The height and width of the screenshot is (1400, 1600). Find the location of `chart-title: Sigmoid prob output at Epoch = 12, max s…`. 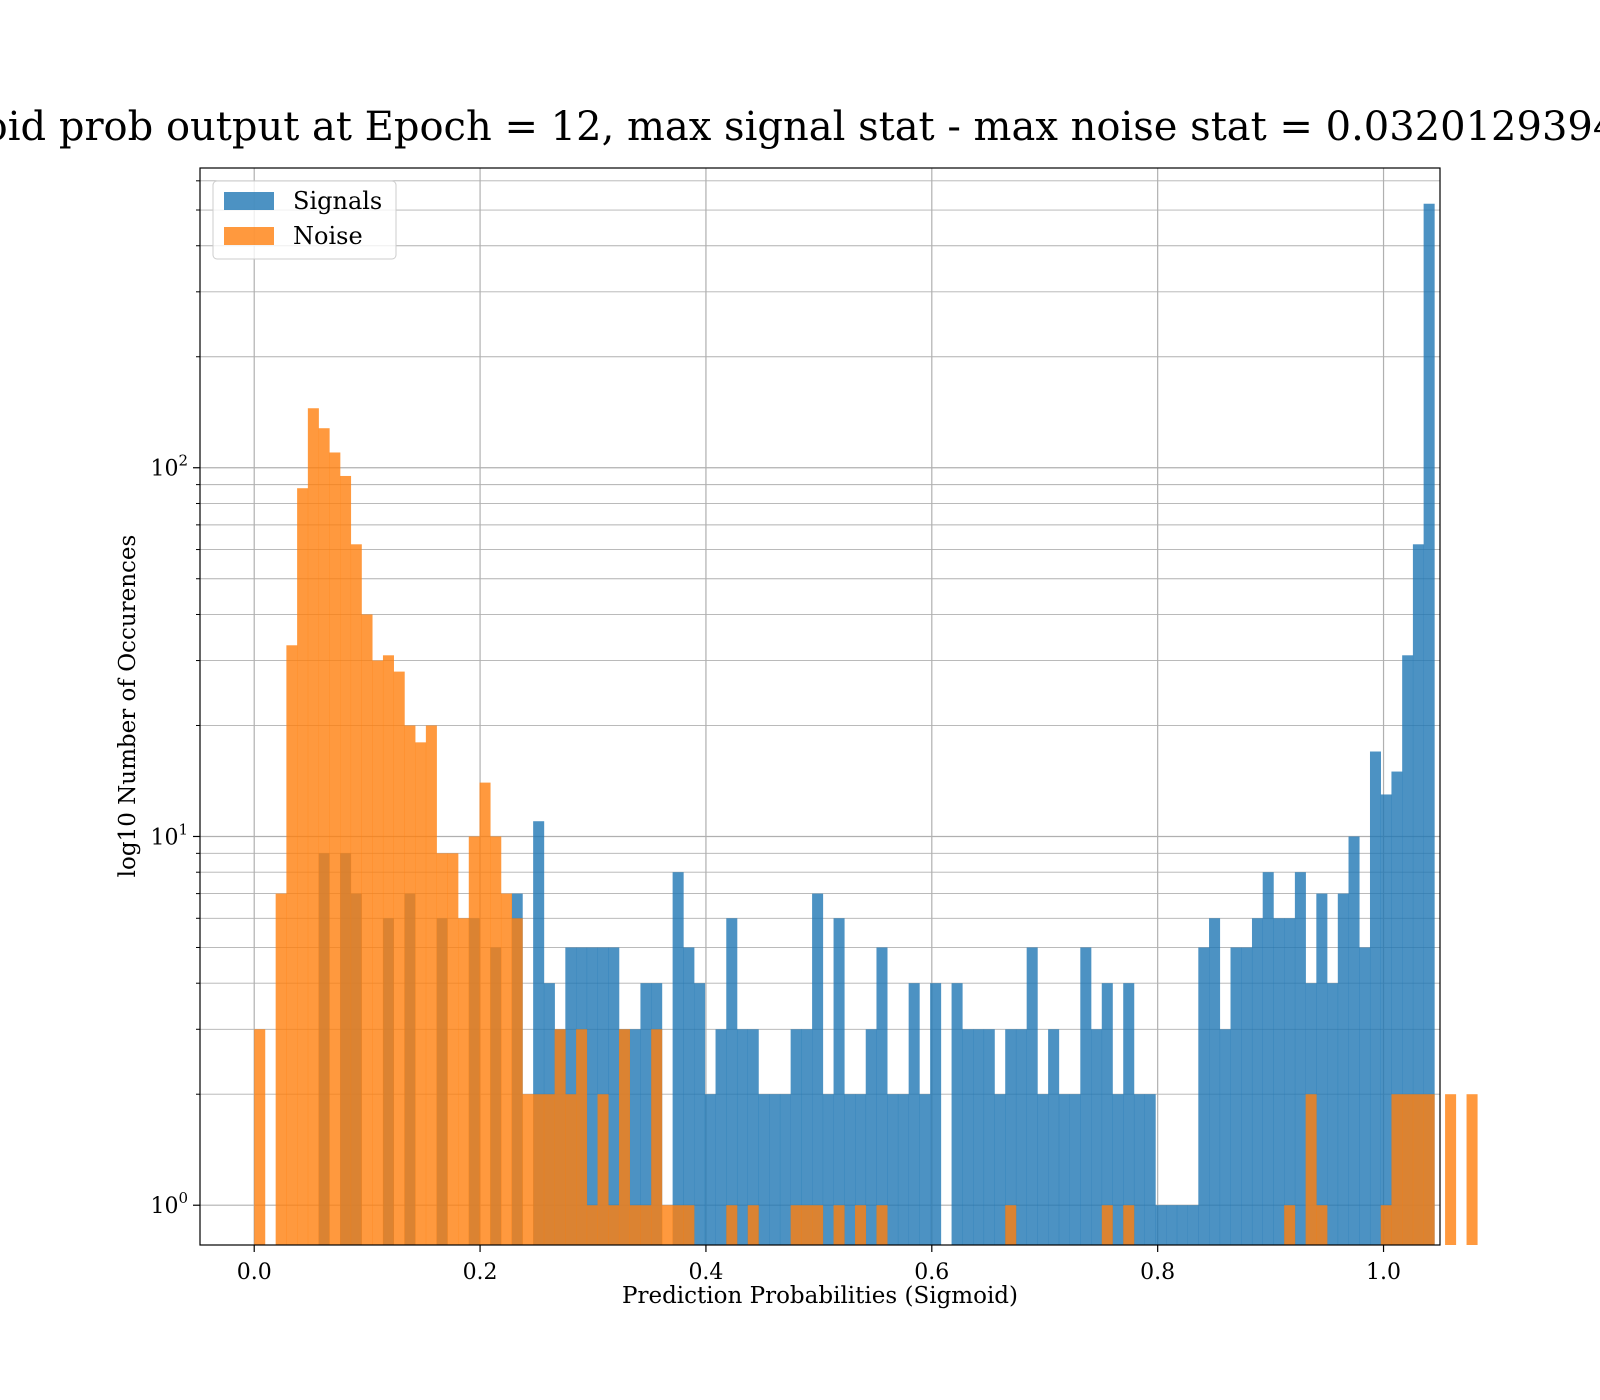

chart-title: Sigmoid prob output at Epoch = 12, max s… is located at coordinates (800, 127).